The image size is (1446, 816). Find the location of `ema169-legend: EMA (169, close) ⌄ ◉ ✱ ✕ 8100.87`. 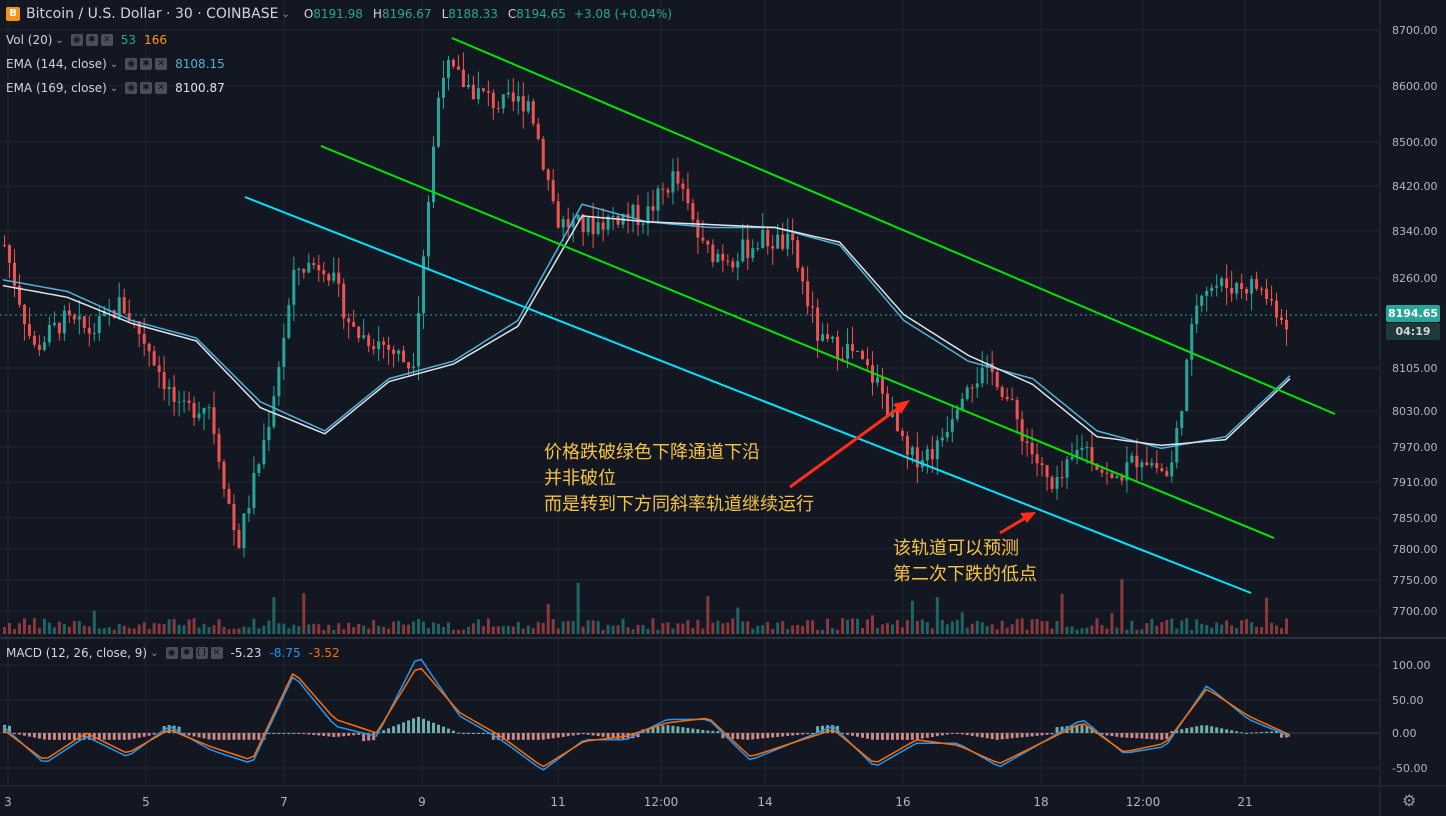

ema169-legend: EMA (169, close) ⌄ ◉ ✱ ✕ 8100.87 is located at coordinates (115, 88).